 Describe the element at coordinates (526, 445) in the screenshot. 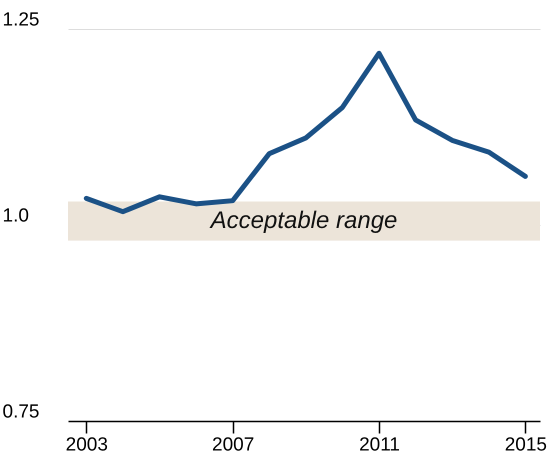

I see `x-tick-label: 2015` at that location.